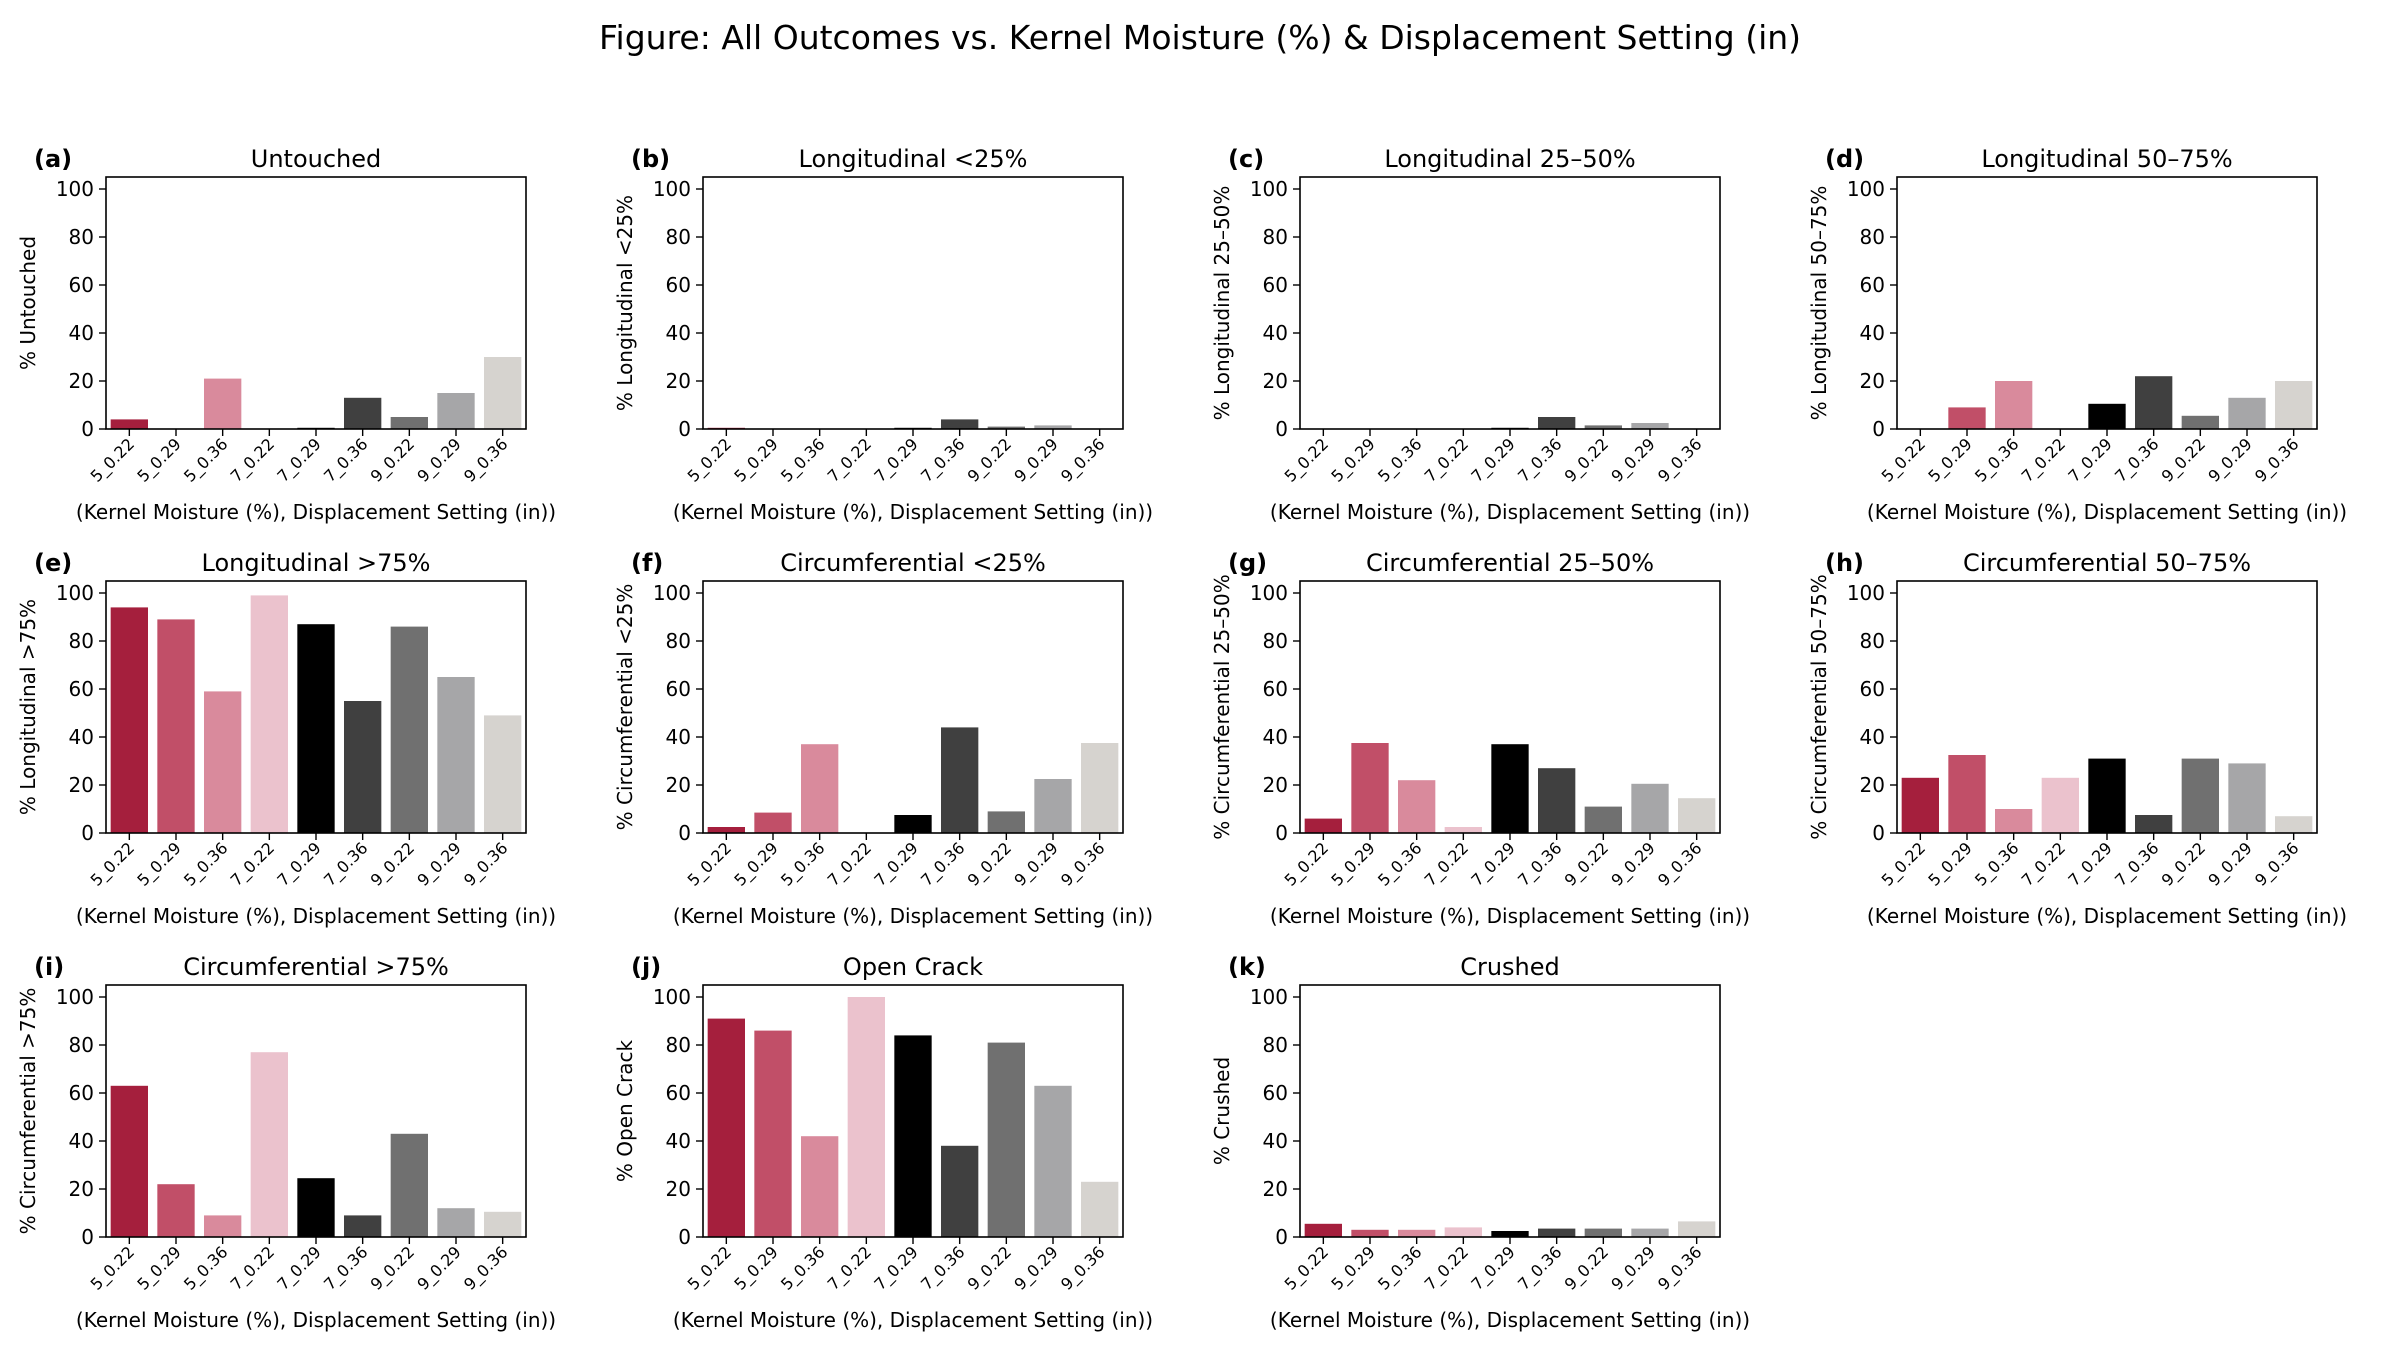 This screenshot has width=2400, height=1363. I want to click on panel-label: (d), so click(1844, 159).